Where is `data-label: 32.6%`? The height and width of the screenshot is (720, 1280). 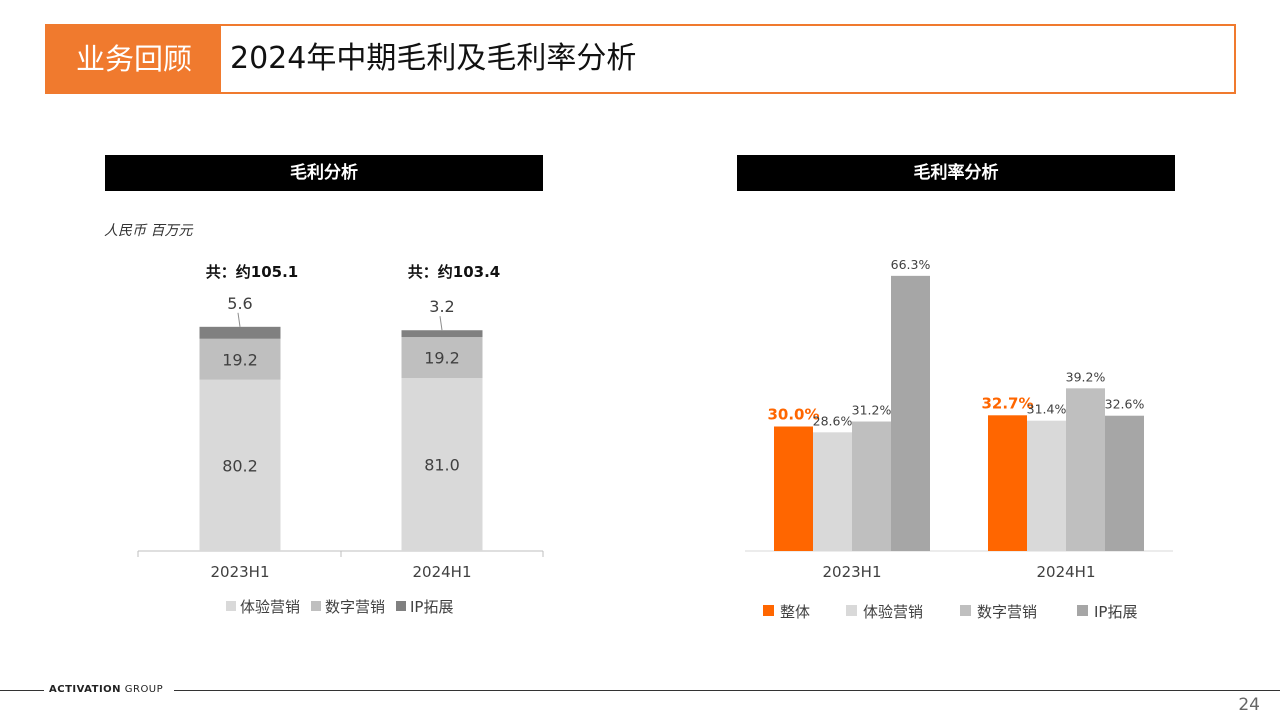 data-label: 32.6% is located at coordinates (1125, 404).